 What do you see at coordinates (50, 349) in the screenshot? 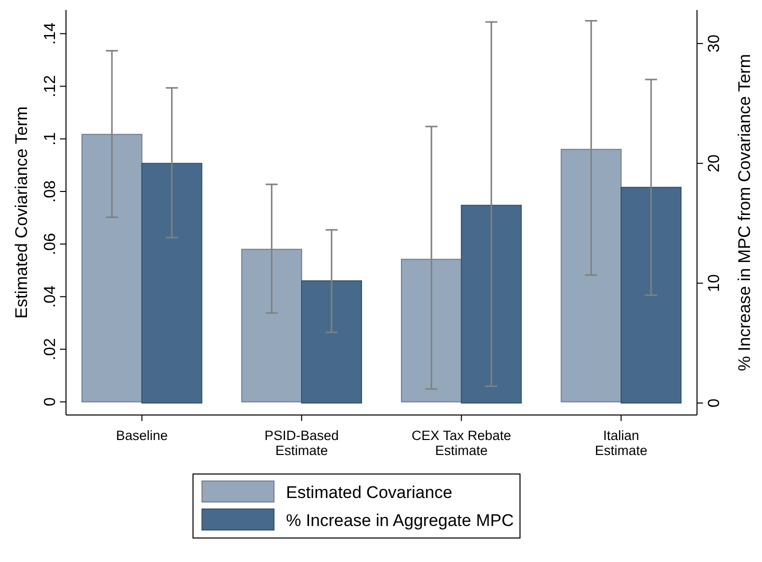
I see `y-tick-label: .02` at bounding box center [50, 349].